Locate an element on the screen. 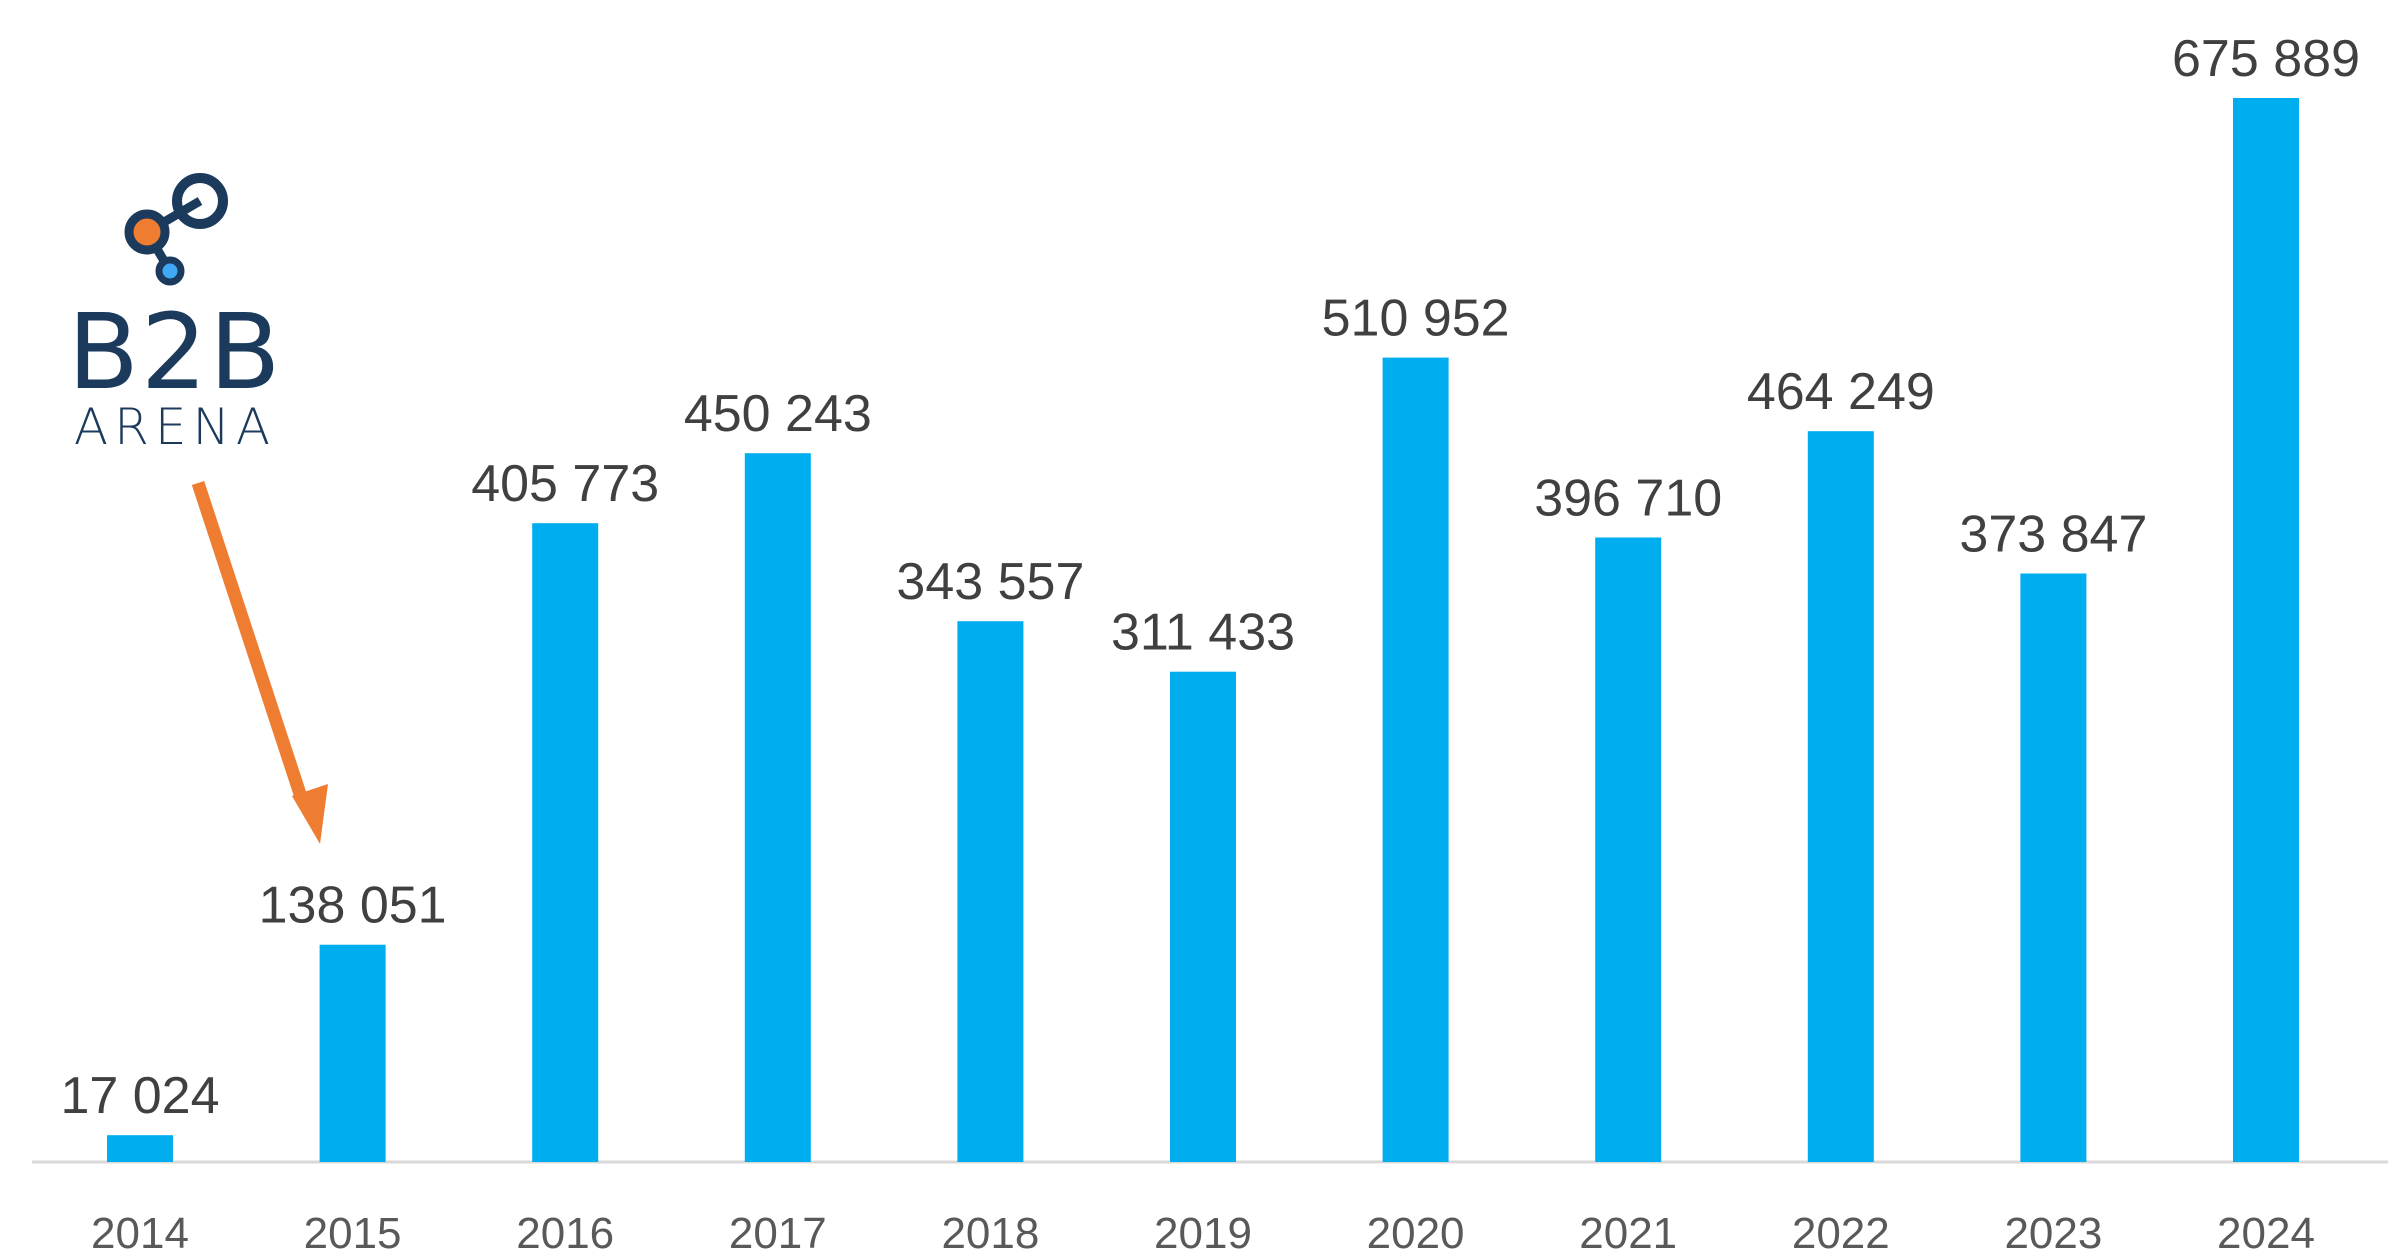 The width and height of the screenshot is (2400, 1258). x-tick-label-2021: 2021 is located at coordinates (1628, 1233).